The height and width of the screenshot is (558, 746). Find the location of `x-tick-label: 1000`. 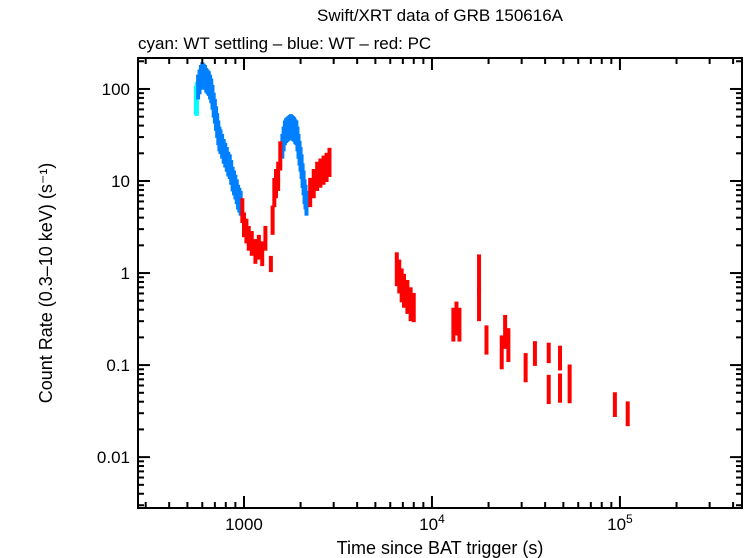

x-tick-label: 1000 is located at coordinates (244, 524).